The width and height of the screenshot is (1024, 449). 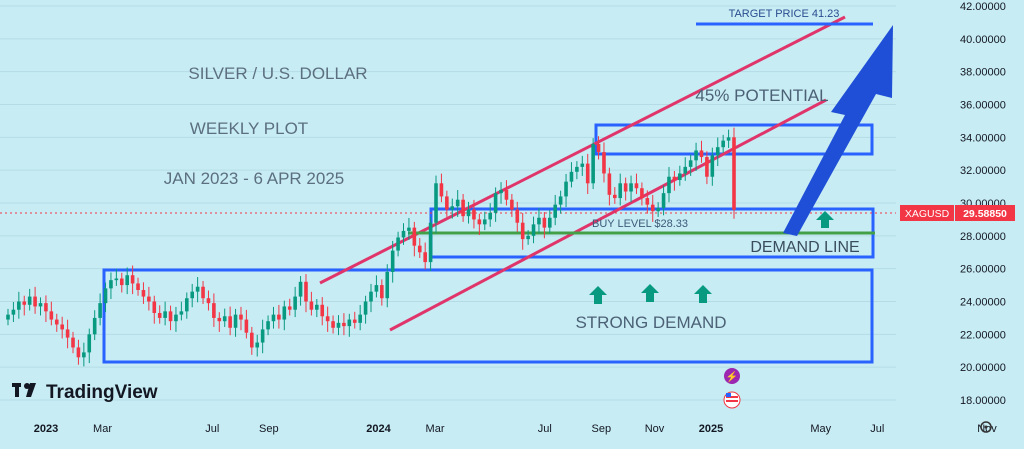 I want to click on settings-icon, so click(x=986, y=427).